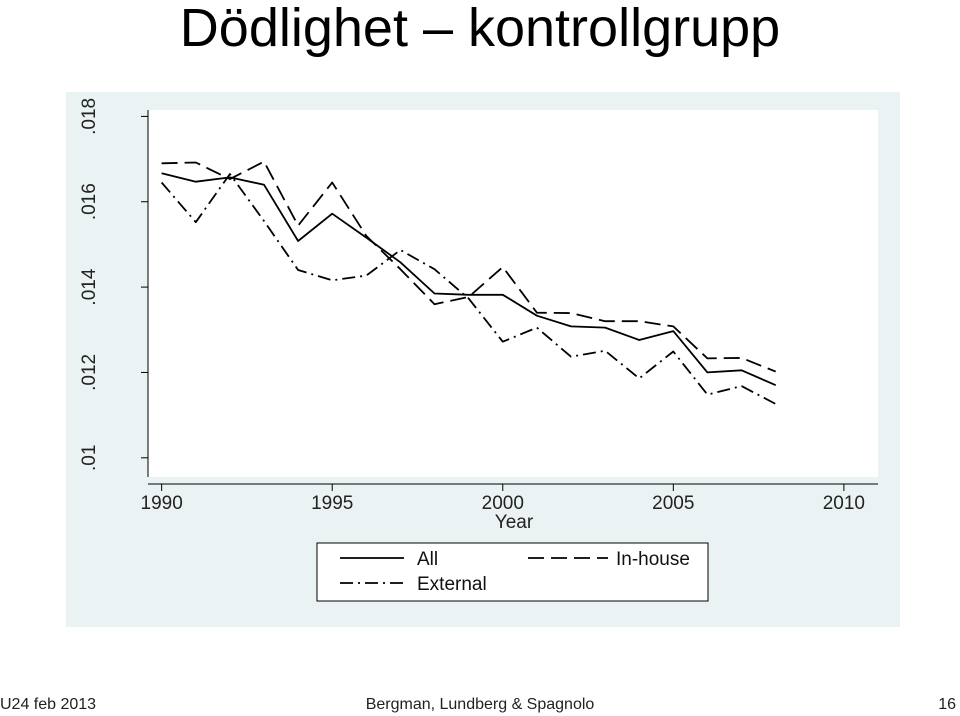 This screenshot has width=960, height=716. I want to click on y-tick-label: .012, so click(89, 372).